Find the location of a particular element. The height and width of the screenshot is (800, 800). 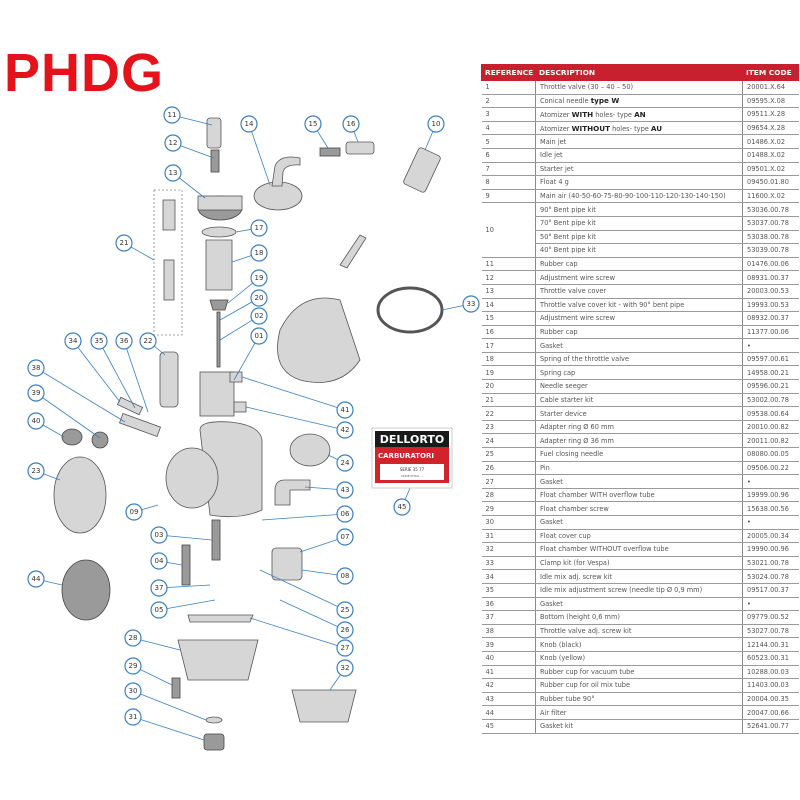

description-text: Atomizer is located at coordinates (556, 128).